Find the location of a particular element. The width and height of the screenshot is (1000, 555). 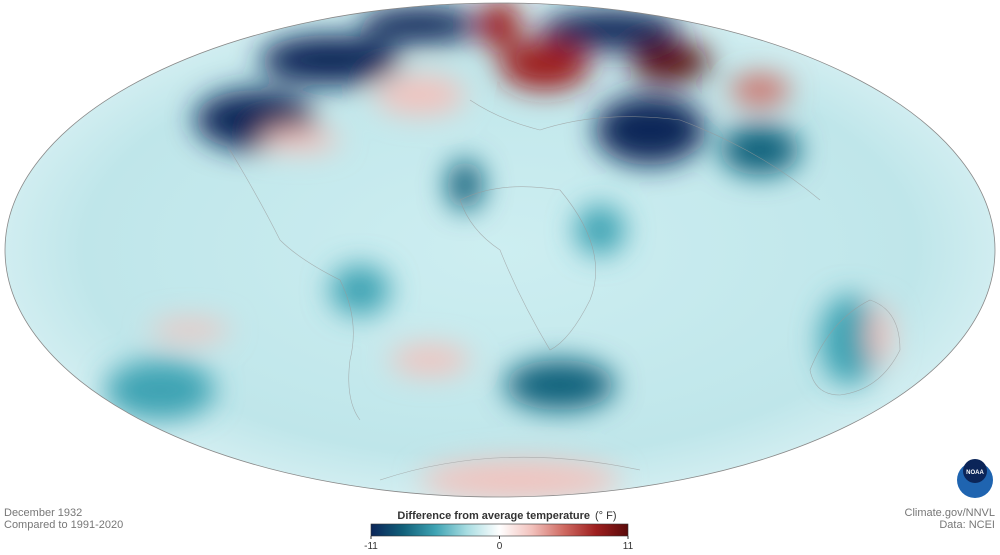

credit-source: Climate.gov/NNVL is located at coordinates (950, 513).